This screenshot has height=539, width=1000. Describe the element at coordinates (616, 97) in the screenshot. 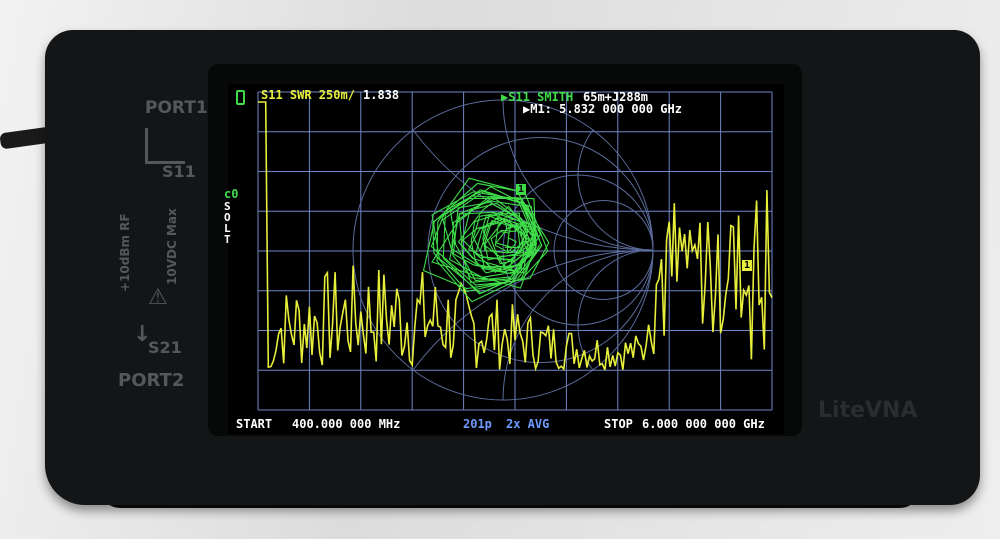

I see `trace2-value: 65m+J288m` at that location.